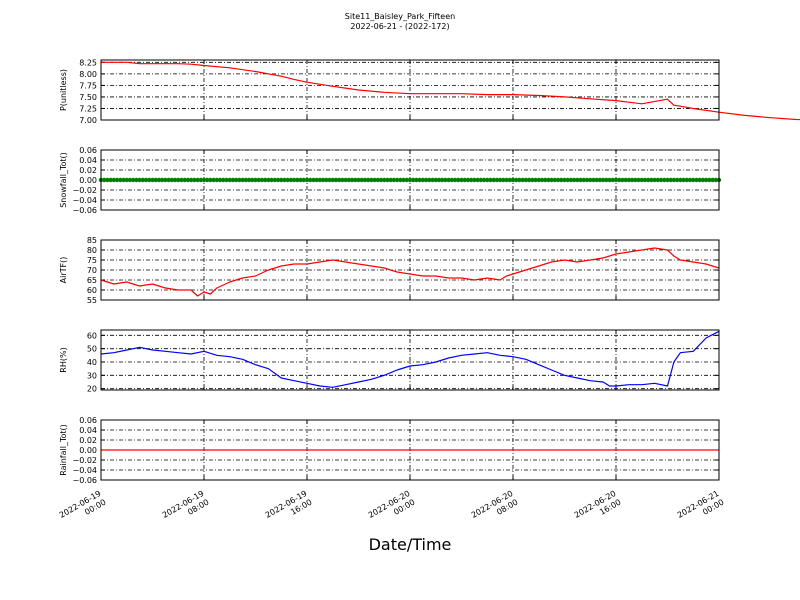  I want to click on y-tick-label: 50, so click(92, 349).